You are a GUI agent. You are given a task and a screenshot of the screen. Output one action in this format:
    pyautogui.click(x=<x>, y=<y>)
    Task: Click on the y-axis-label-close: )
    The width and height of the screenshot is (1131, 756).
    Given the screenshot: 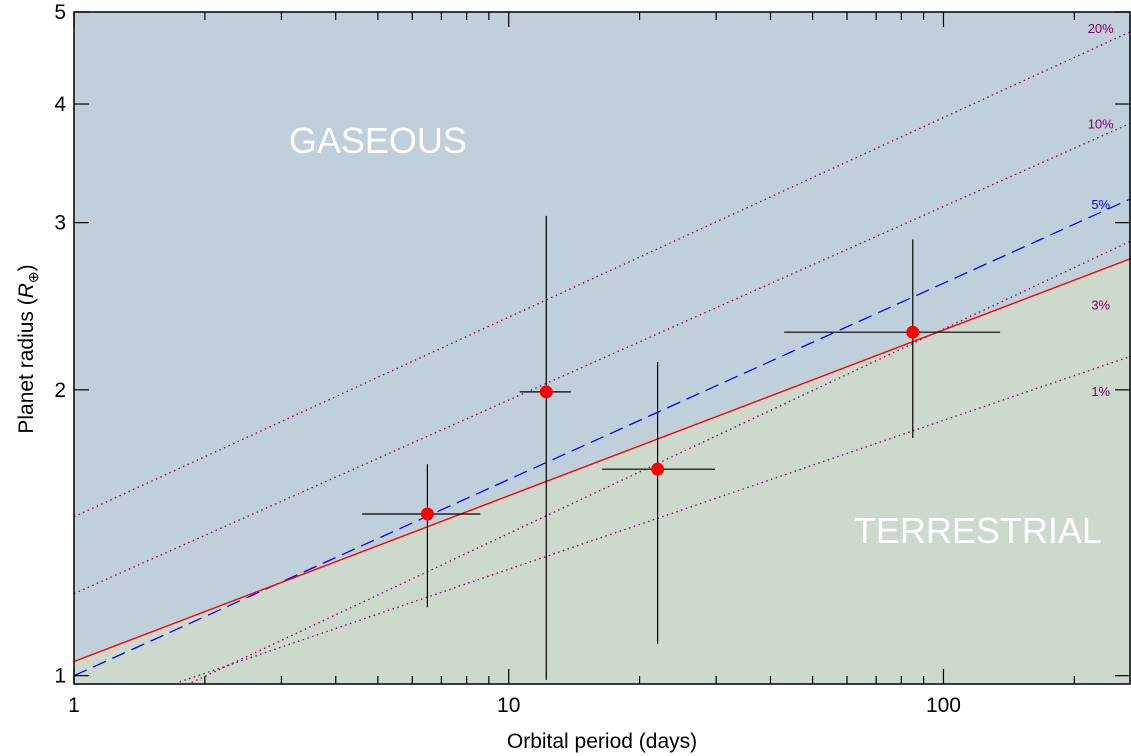 What is the action you would take?
    pyautogui.click(x=26, y=267)
    